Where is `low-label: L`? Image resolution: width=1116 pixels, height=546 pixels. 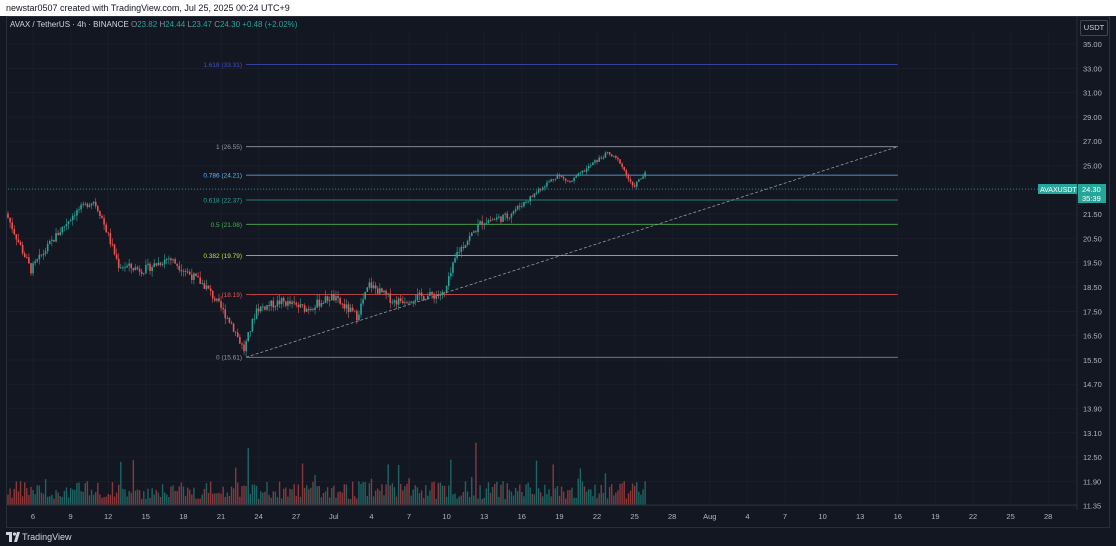
low-label: L is located at coordinates (189, 24).